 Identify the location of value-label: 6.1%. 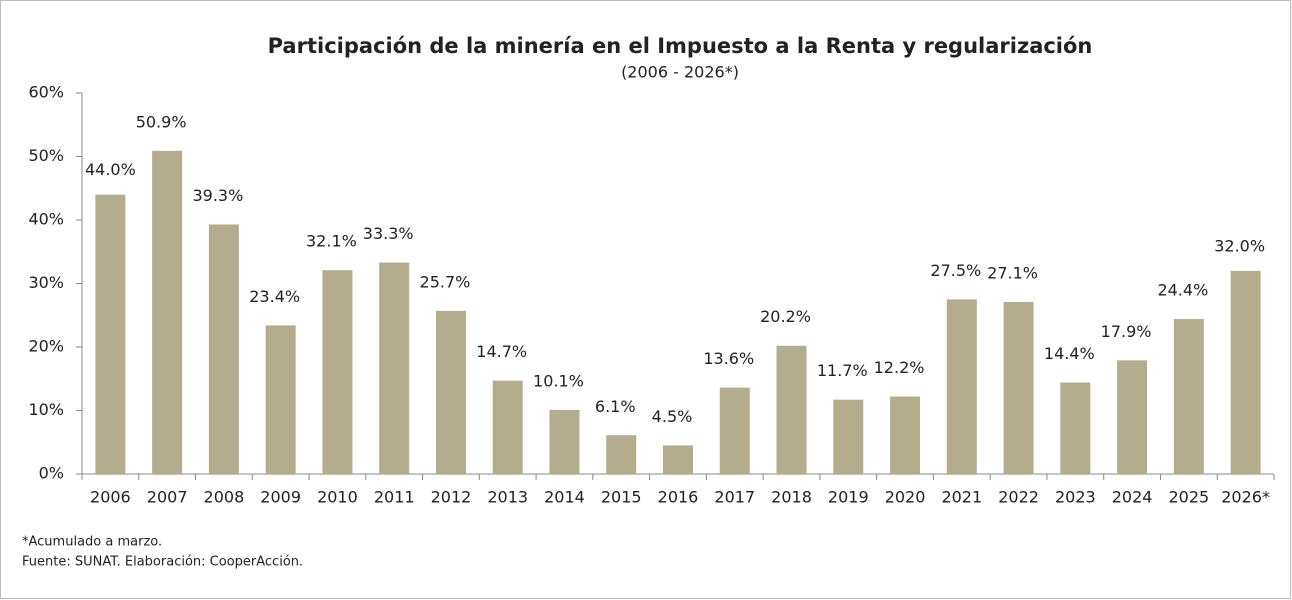
(615, 406).